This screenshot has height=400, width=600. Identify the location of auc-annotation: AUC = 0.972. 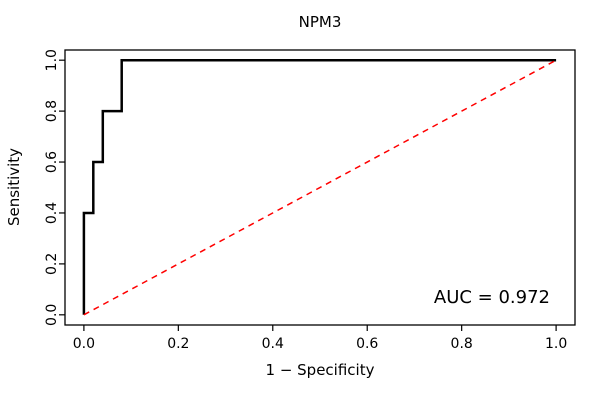
(491, 297).